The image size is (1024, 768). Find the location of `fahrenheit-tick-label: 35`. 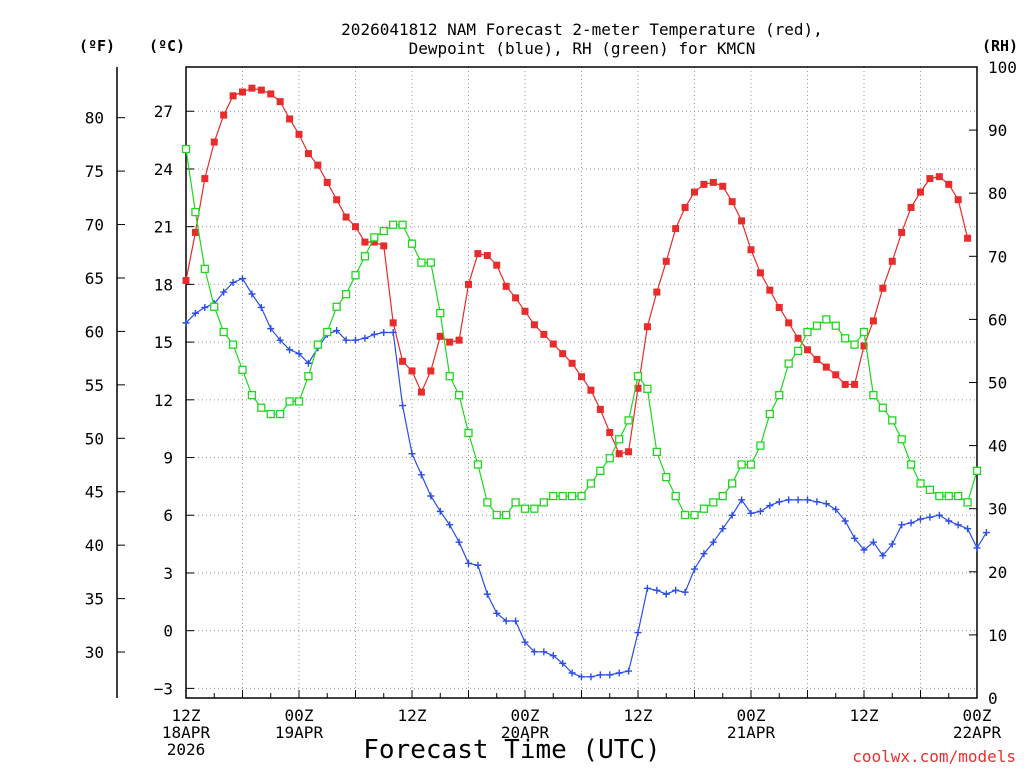

fahrenheit-tick-label: 35 is located at coordinates (94, 599).